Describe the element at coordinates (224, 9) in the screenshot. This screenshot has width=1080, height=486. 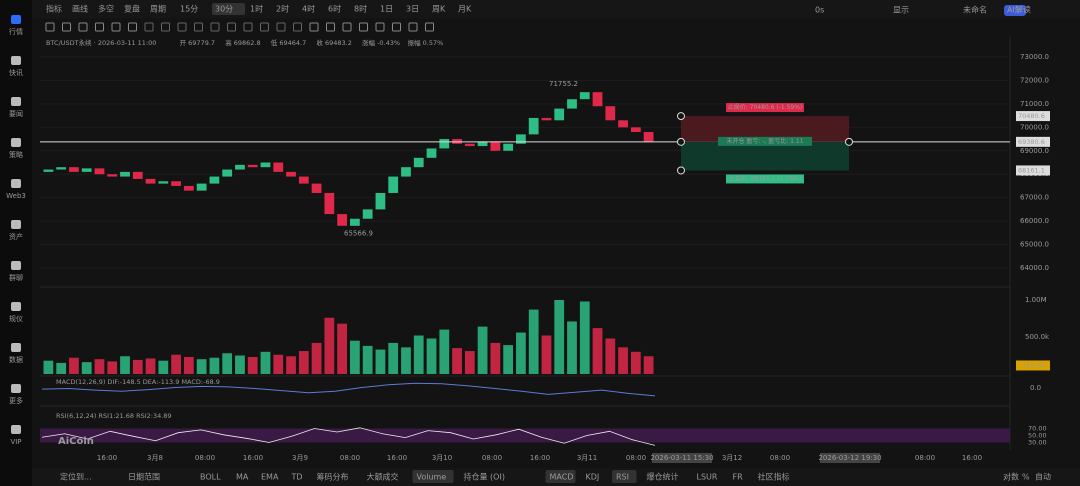
I see `toolbar-item: 30分` at that location.